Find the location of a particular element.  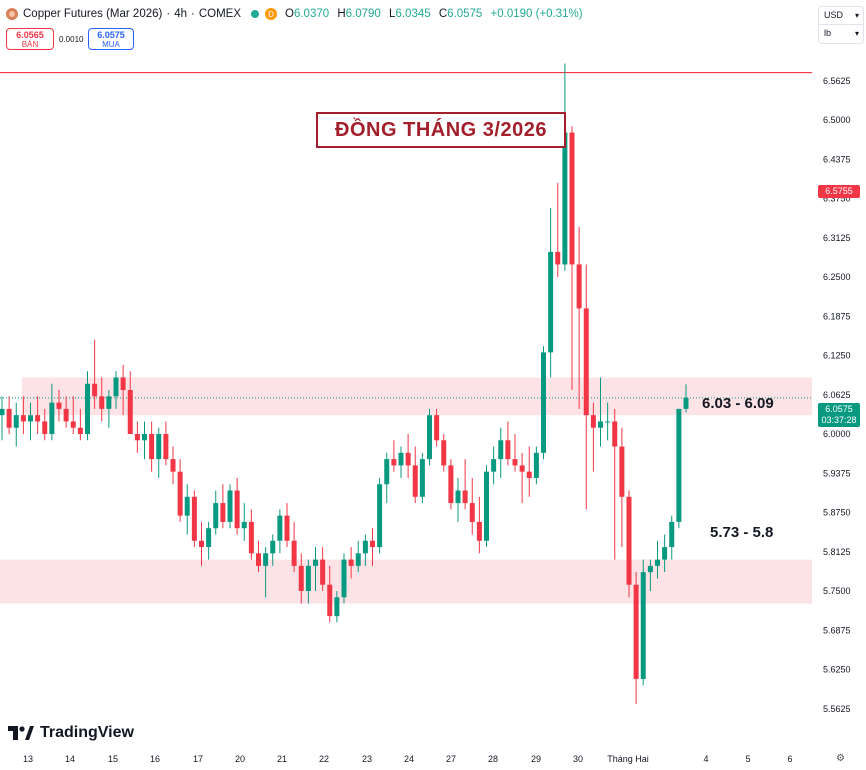

market-open-dot-icon is located at coordinates (255, 14).